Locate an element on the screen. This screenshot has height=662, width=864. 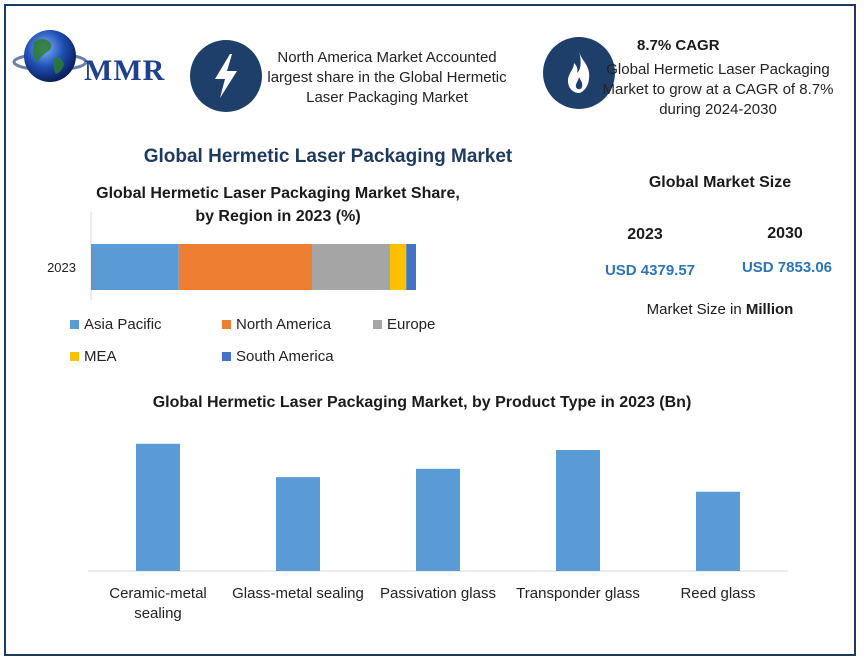
bar-category-label: Transponder glass is located at coordinates (578, 593).